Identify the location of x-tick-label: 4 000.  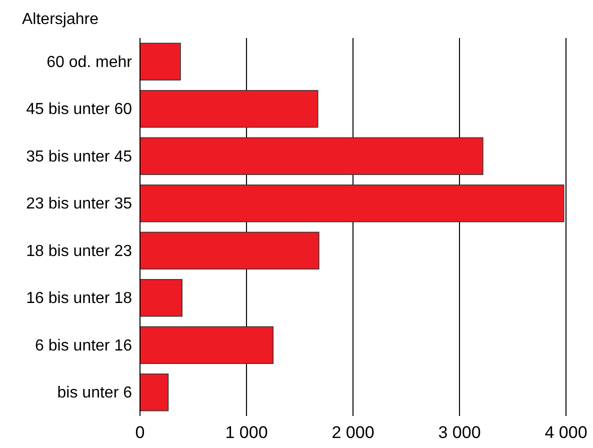
(566, 432).